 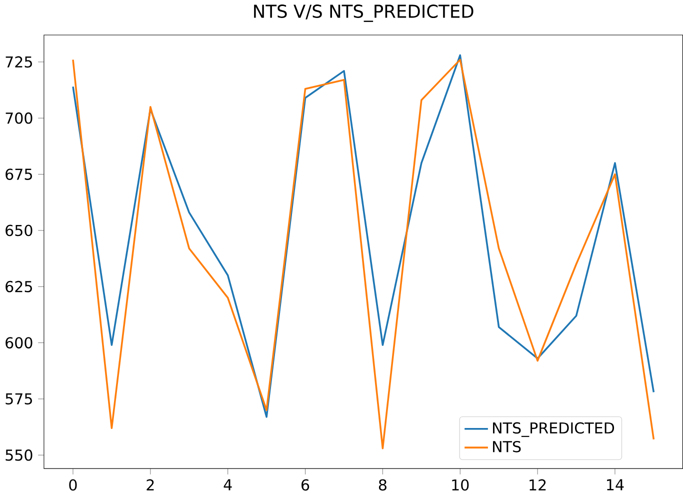 I want to click on x-tick-label: 8, so click(x=382, y=485).